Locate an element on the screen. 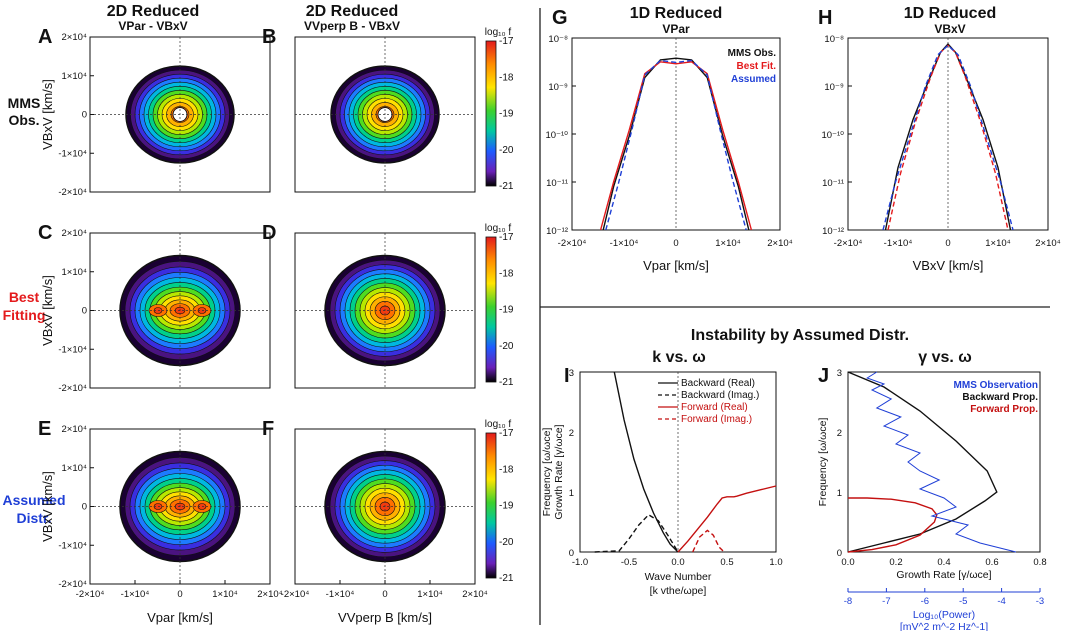  row2-label-line1: Best is located at coordinates (24, 297).